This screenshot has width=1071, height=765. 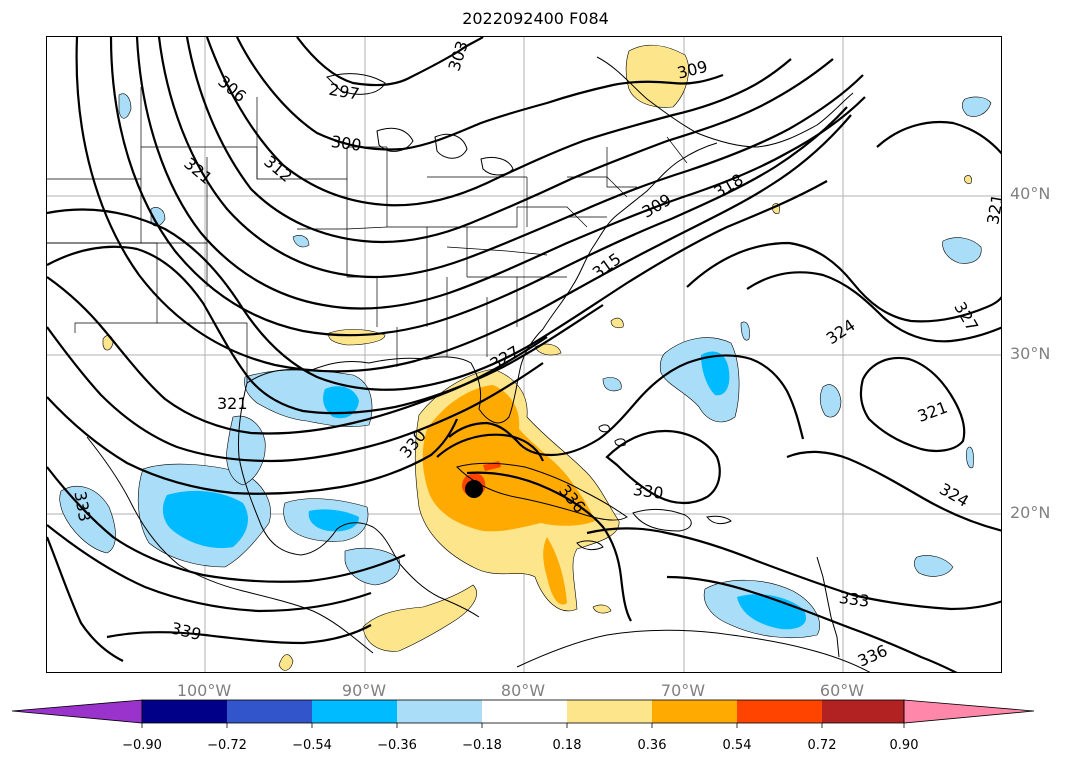 I want to click on contour-336-a, so click(x=209, y=568).